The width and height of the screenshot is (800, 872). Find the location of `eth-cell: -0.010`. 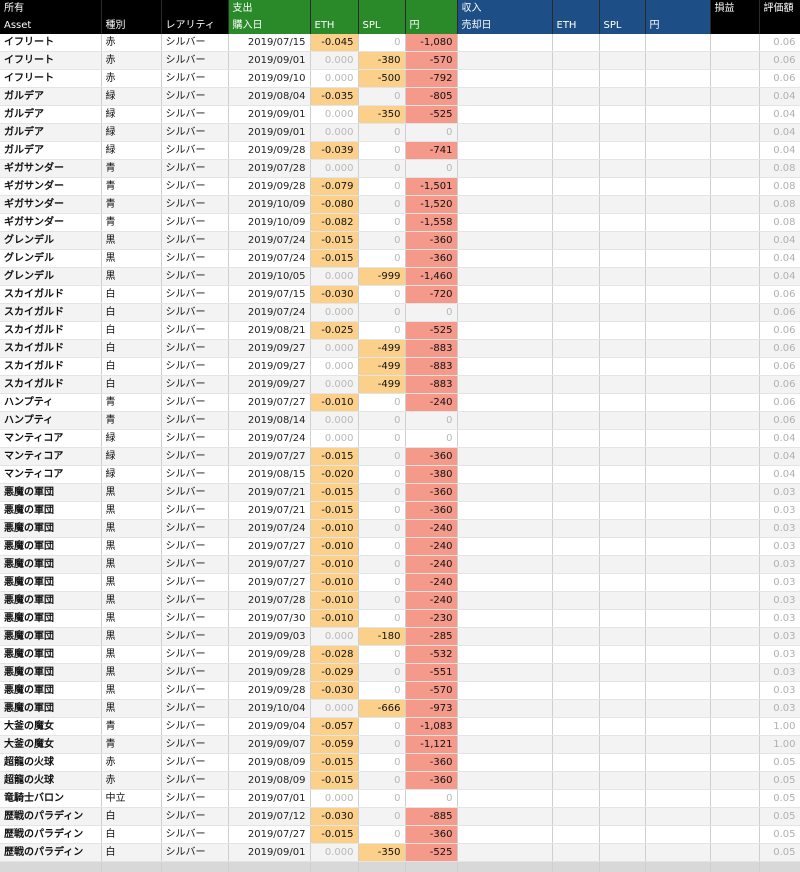

eth-cell: -0.010 is located at coordinates (334, 618).